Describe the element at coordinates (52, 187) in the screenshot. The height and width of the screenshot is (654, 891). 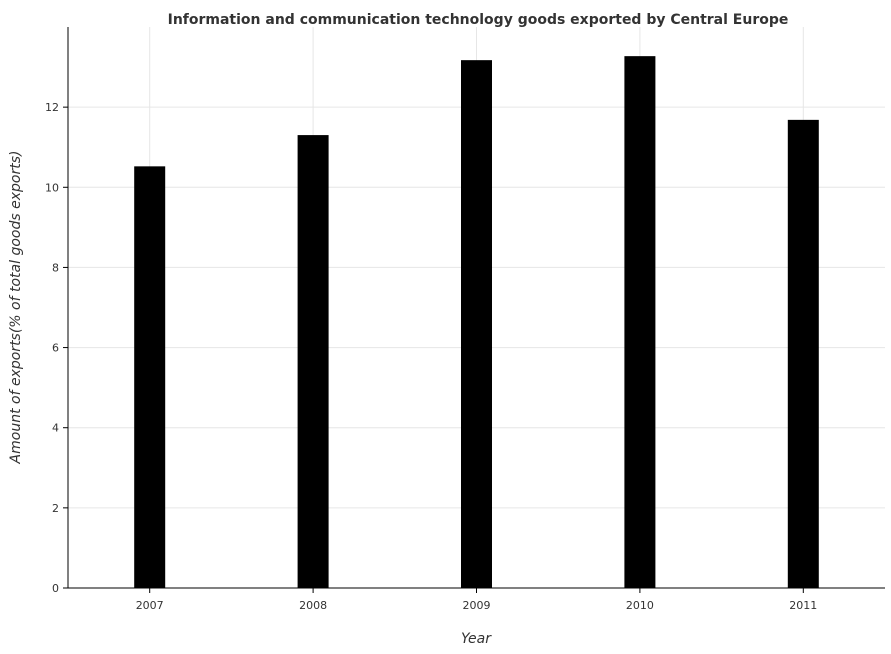
I see `y-tick-label: 10` at that location.